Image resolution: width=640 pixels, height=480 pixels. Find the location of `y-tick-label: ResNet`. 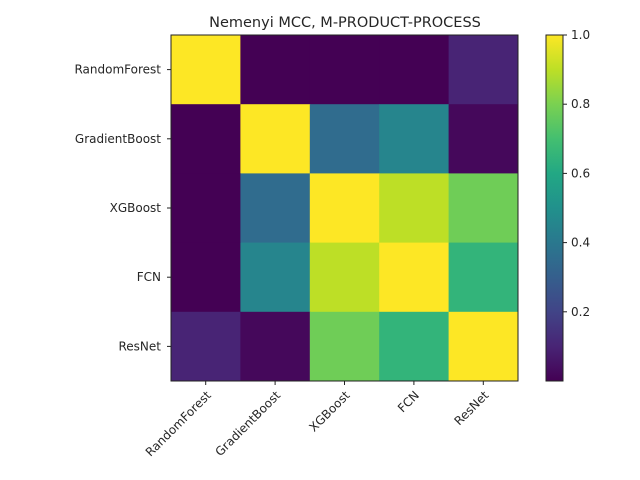

y-tick-label: ResNet is located at coordinates (140, 346).